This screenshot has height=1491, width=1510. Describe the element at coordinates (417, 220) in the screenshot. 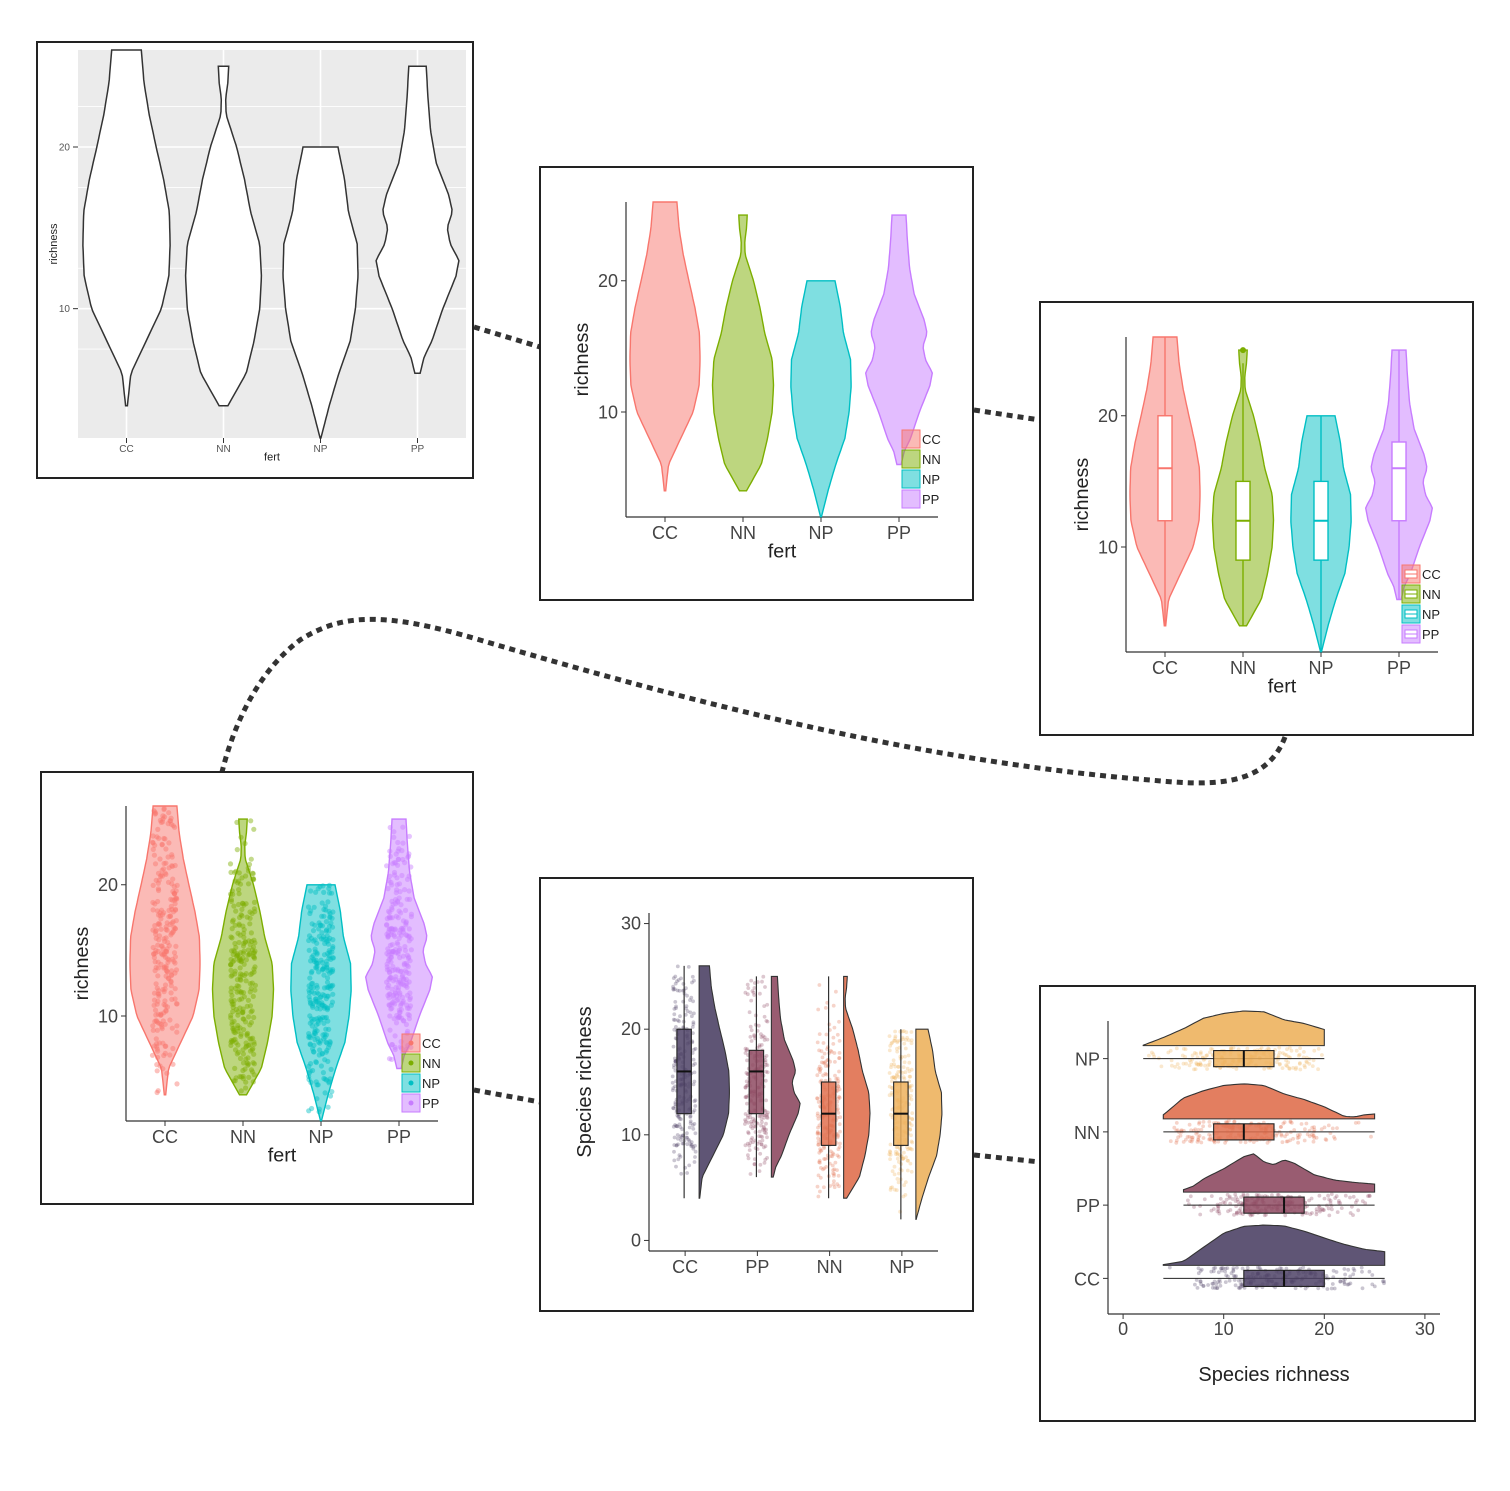

I see `violin-pp` at that location.